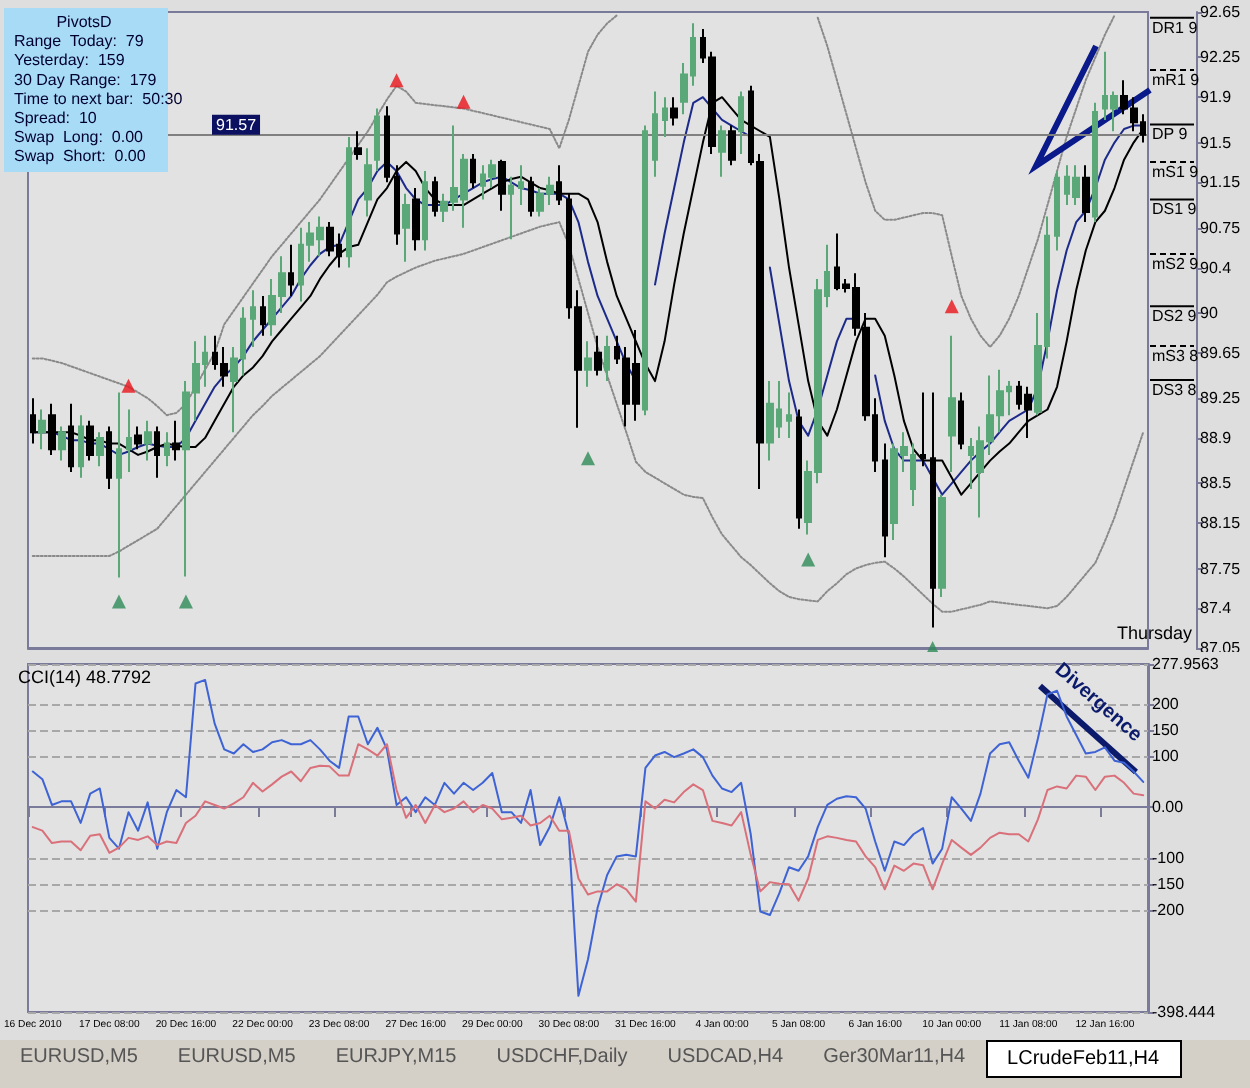  Describe the element at coordinates (1221, 523) in the screenshot. I see `y-tick-label: 88.15` at that location.